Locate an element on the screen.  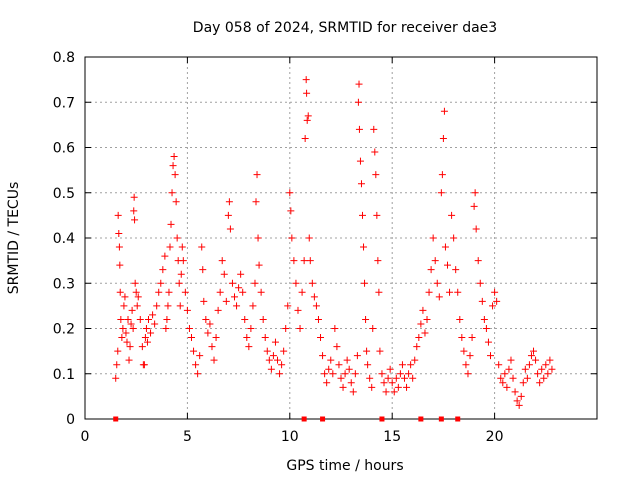
x-tick-labels: 0 5 10 15 20 is located at coordinates (292, 437).